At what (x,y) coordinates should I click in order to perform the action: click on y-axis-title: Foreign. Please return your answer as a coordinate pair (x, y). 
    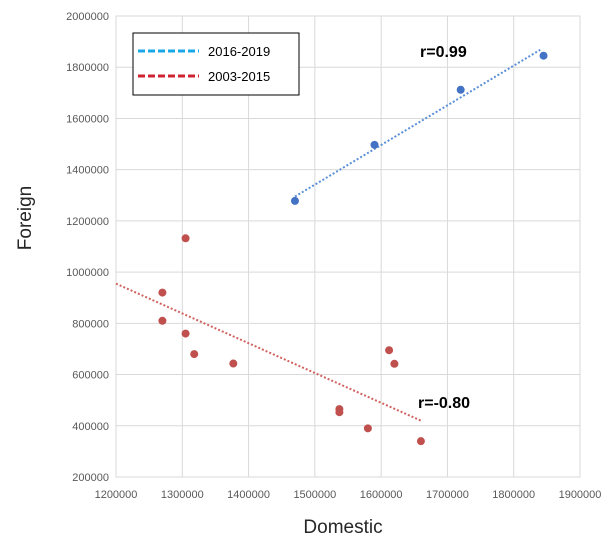
    Looking at the image, I should click on (25, 218).